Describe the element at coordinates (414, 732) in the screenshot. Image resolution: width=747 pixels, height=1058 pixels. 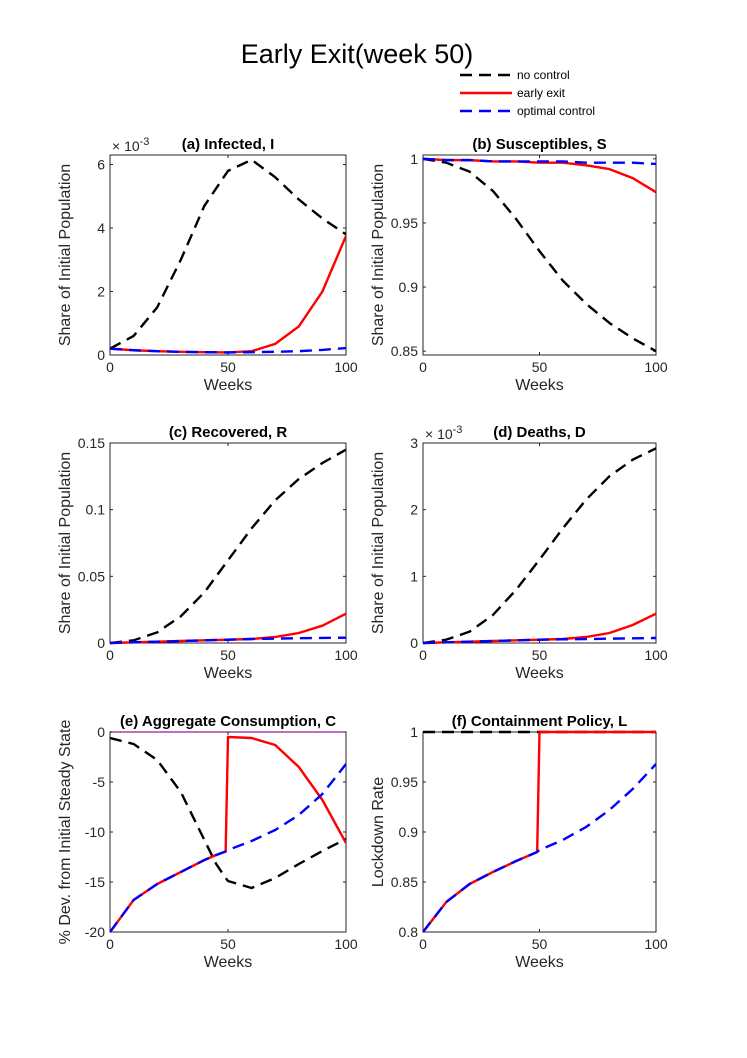
I see `panel-f-ytick-label: 1` at that location.